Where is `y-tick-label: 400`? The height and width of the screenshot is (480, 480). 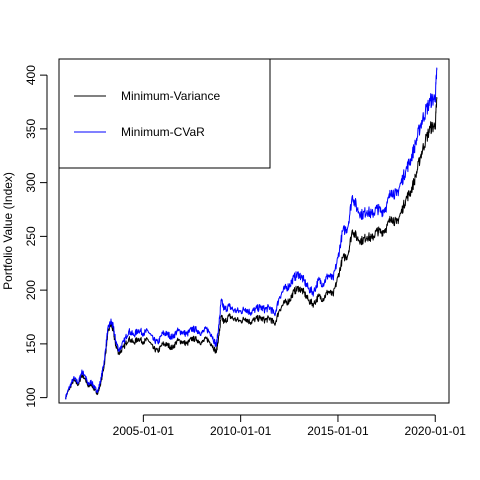
y-tick-label: 400 is located at coordinates (31, 75).